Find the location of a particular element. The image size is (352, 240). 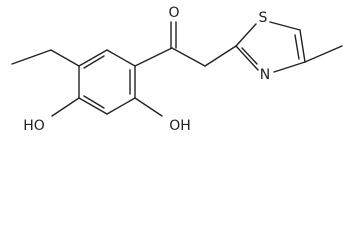

atom-label: HO is located at coordinates (34, 126).